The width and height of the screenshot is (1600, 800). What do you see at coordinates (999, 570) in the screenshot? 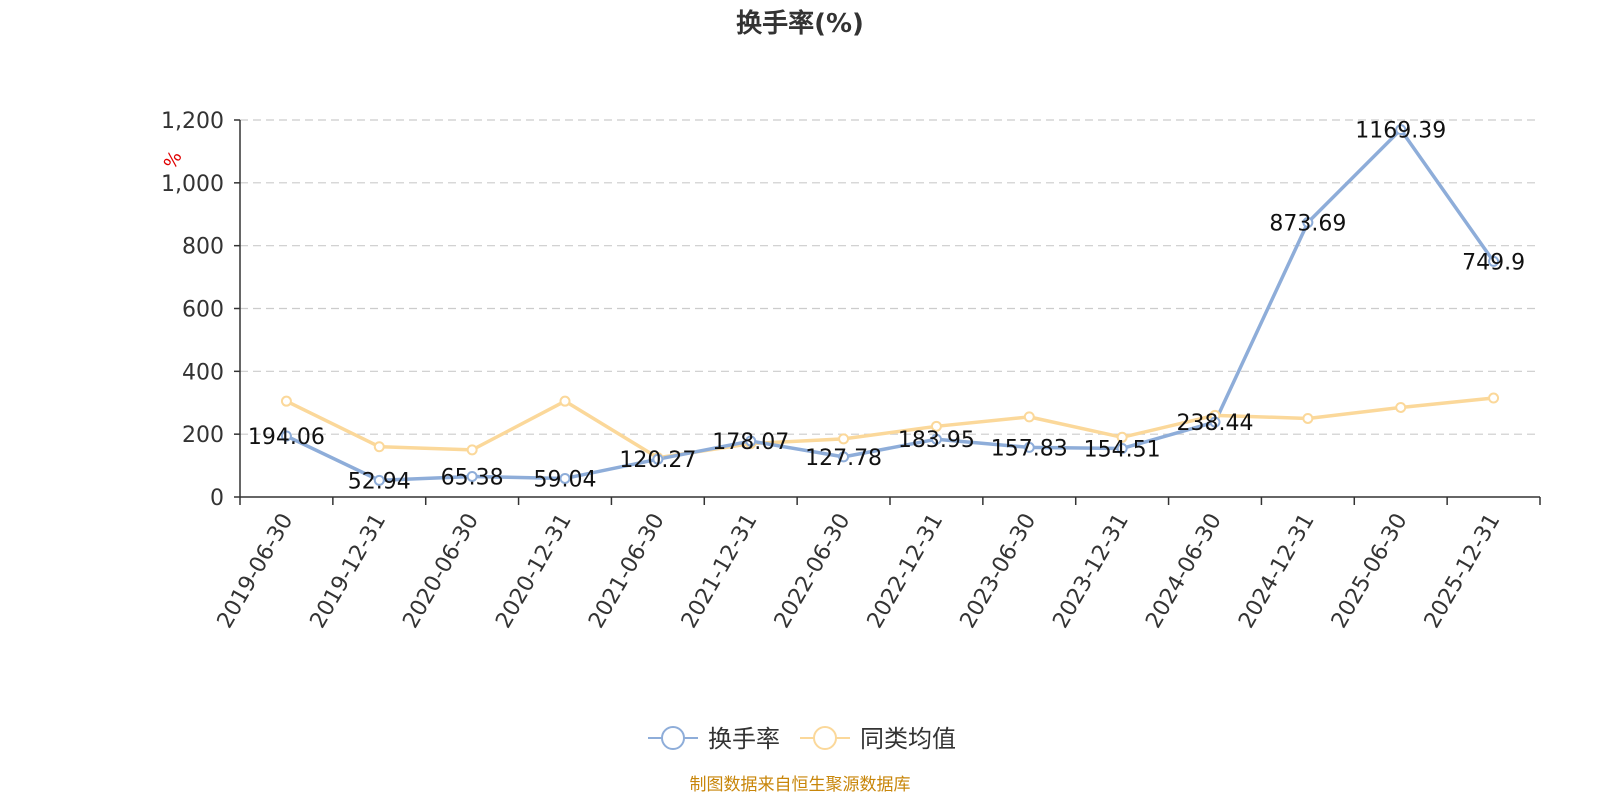
I see `x-tick-label: 2023-06-30` at bounding box center [999, 570].